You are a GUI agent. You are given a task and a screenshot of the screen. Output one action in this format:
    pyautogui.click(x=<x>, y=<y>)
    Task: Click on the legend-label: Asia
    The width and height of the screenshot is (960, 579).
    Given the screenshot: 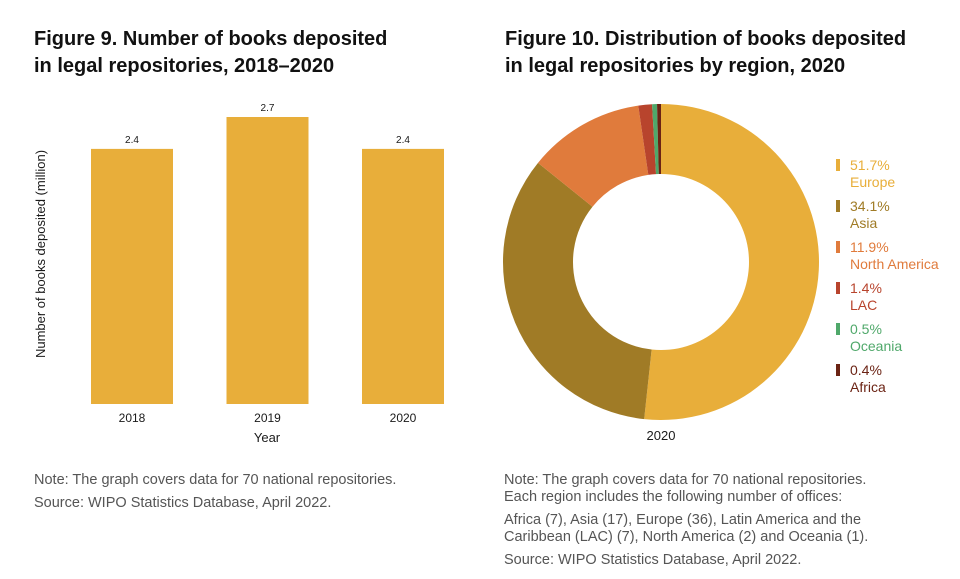 What is the action you would take?
    pyautogui.click(x=864, y=223)
    